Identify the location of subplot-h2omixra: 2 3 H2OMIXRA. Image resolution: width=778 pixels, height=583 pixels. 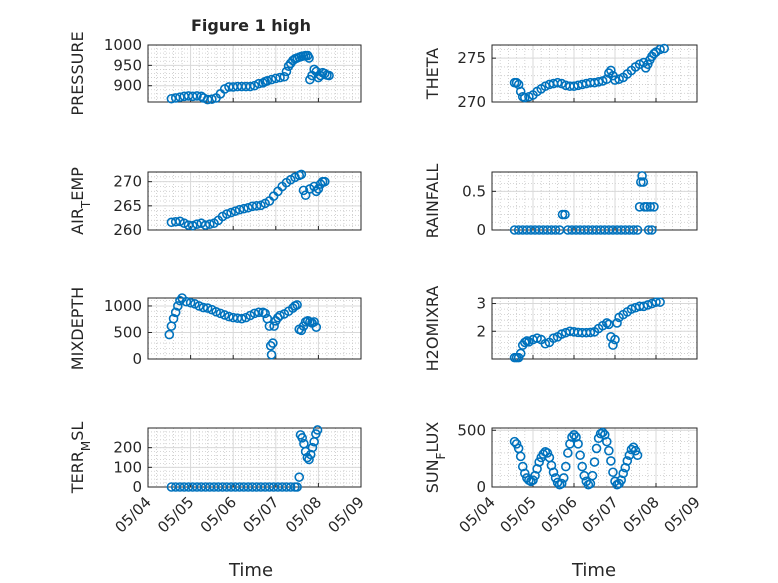
(560, 329).